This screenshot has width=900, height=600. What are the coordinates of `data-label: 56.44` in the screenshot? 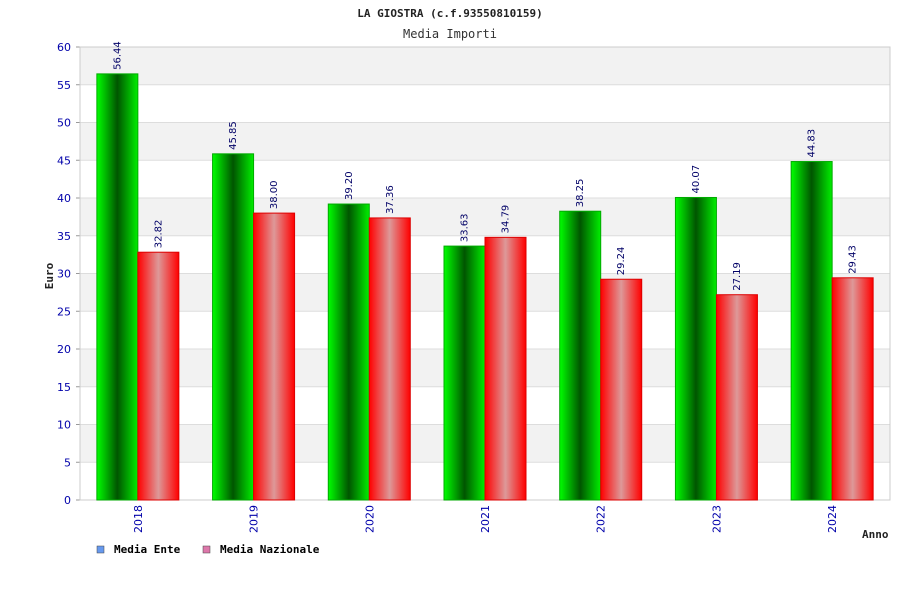 It's located at (117, 55).